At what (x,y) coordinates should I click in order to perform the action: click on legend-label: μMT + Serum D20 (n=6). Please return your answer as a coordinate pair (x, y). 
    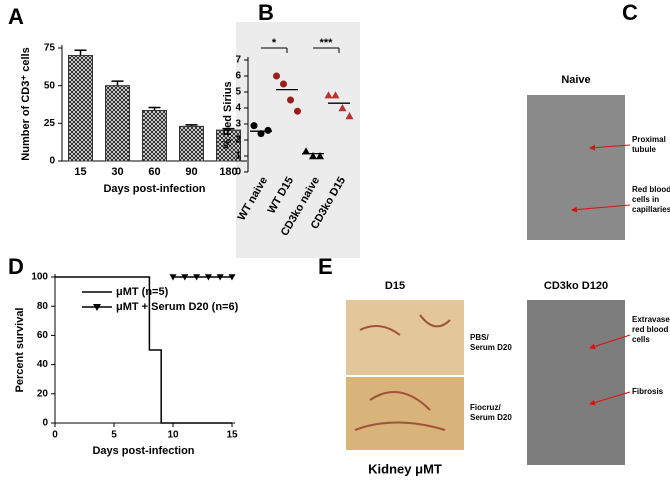
    Looking at the image, I should click on (177, 307).